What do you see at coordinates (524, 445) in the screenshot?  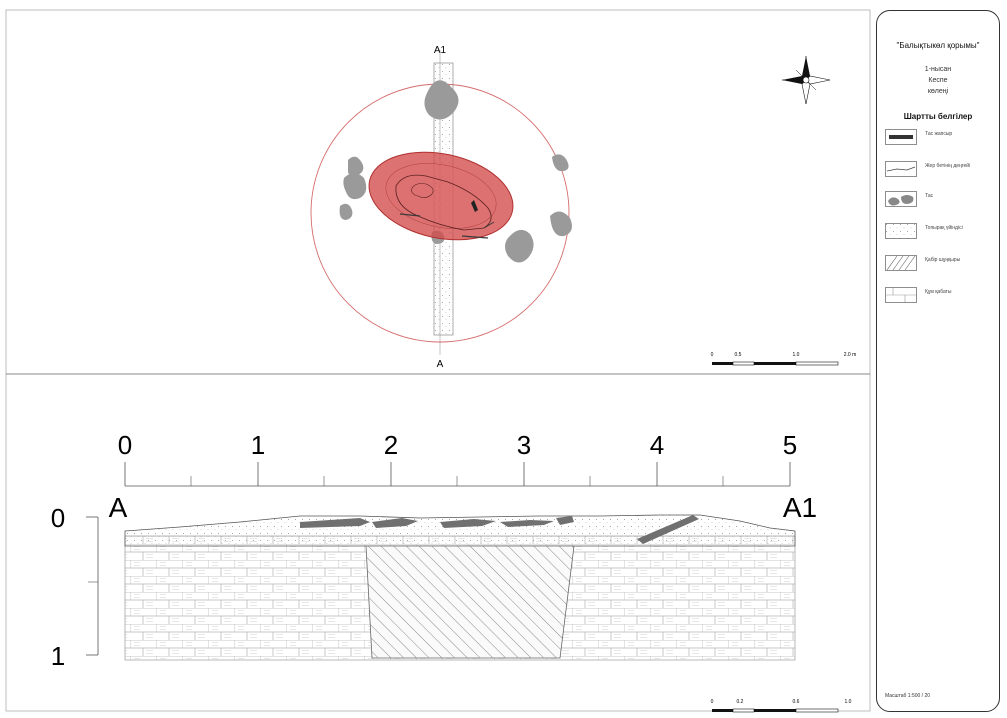 I see `ruler-label: 3` at bounding box center [524, 445].